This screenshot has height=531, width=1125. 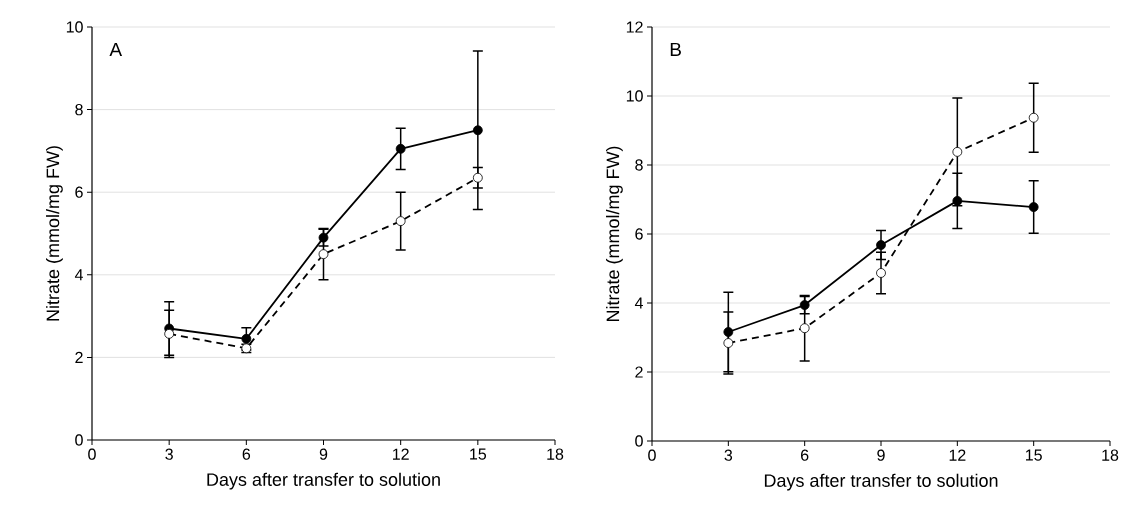 I want to click on annotation: A, so click(x=116, y=49).